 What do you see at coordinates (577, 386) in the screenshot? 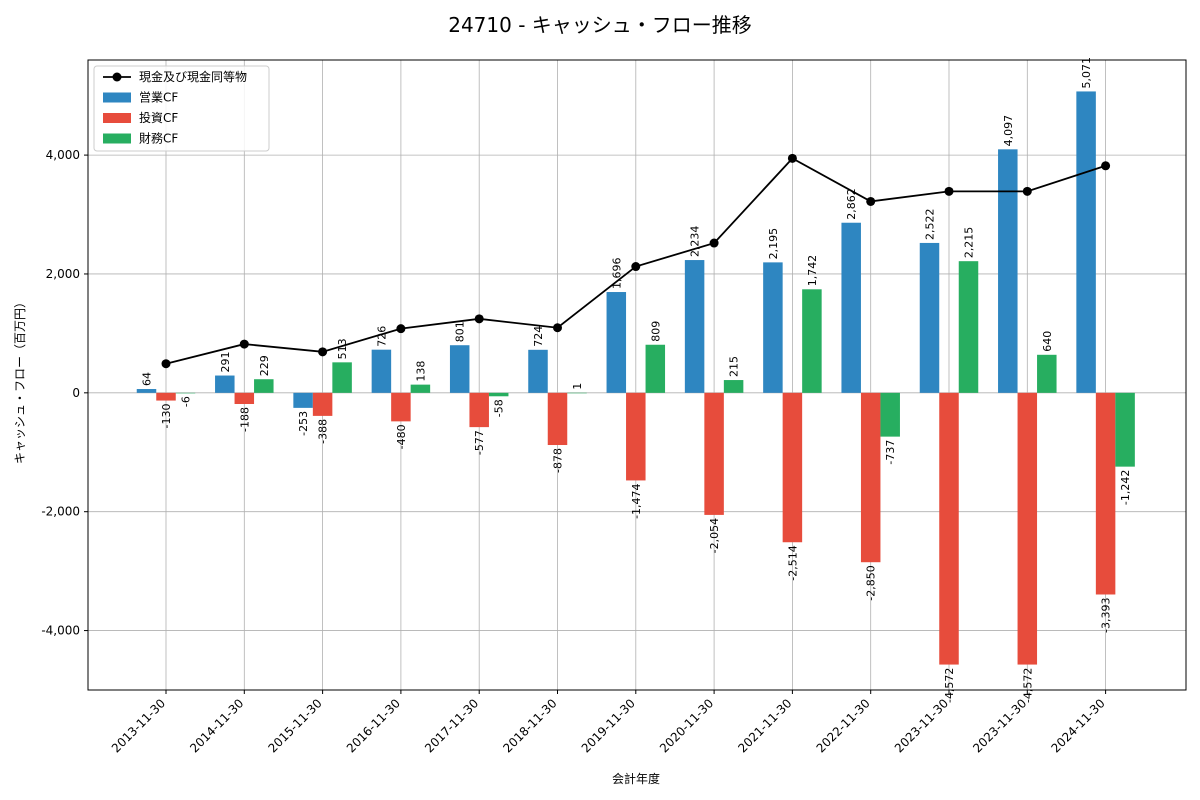
I see `bar-value-label: 1` at bounding box center [577, 386].